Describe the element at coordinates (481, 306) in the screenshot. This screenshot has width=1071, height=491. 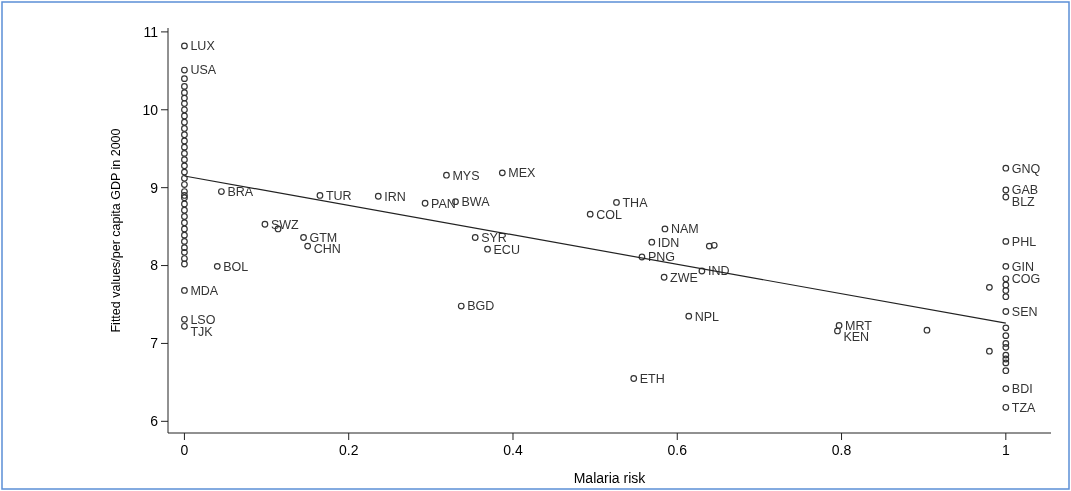
I see `data-label: BGD` at that location.